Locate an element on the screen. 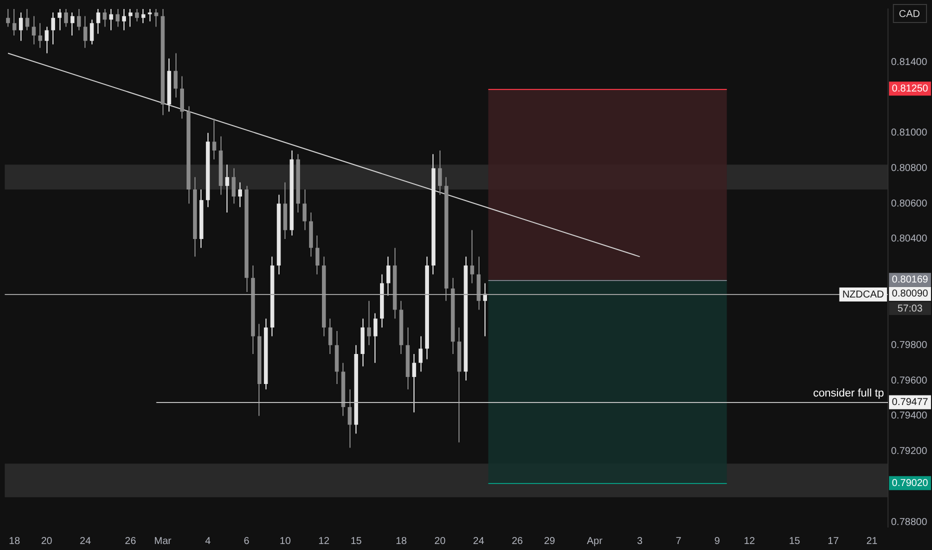  x-tick-label: 21 is located at coordinates (872, 541).